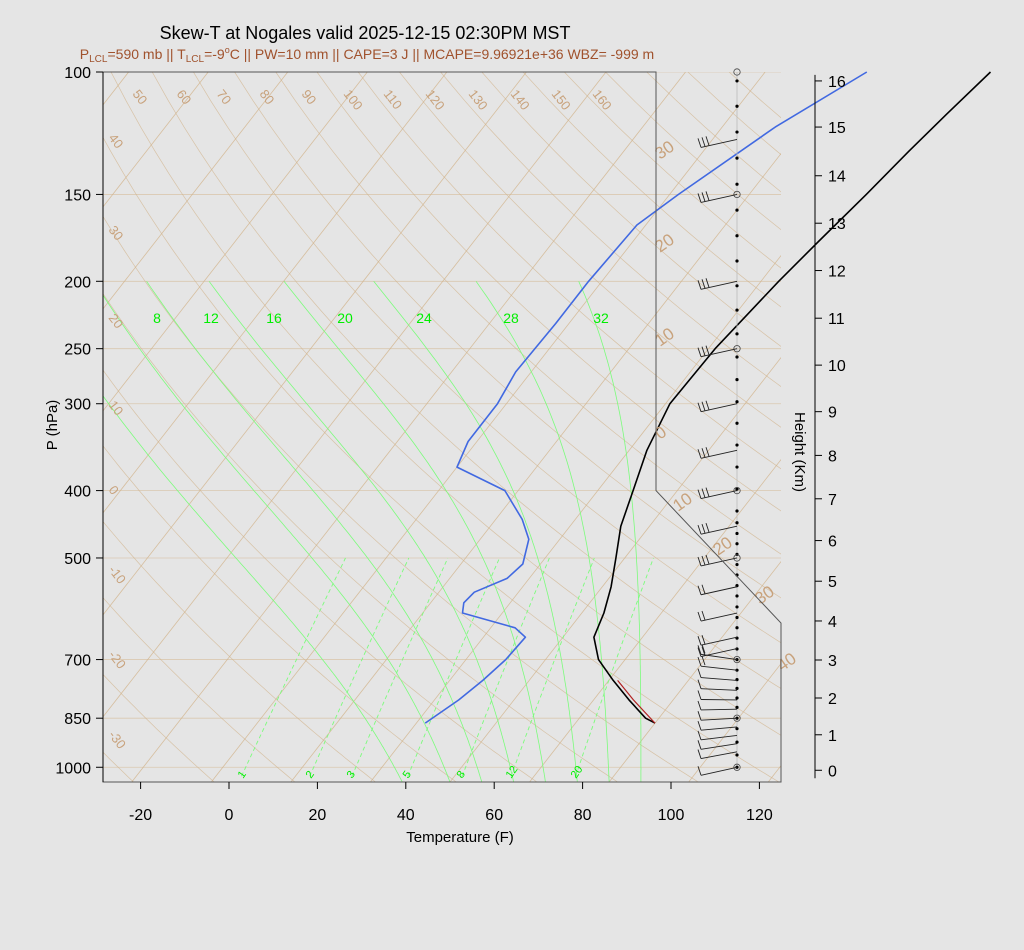  What do you see at coordinates (832, 413) in the screenshot?
I see `height-tick-label: 9` at bounding box center [832, 413].